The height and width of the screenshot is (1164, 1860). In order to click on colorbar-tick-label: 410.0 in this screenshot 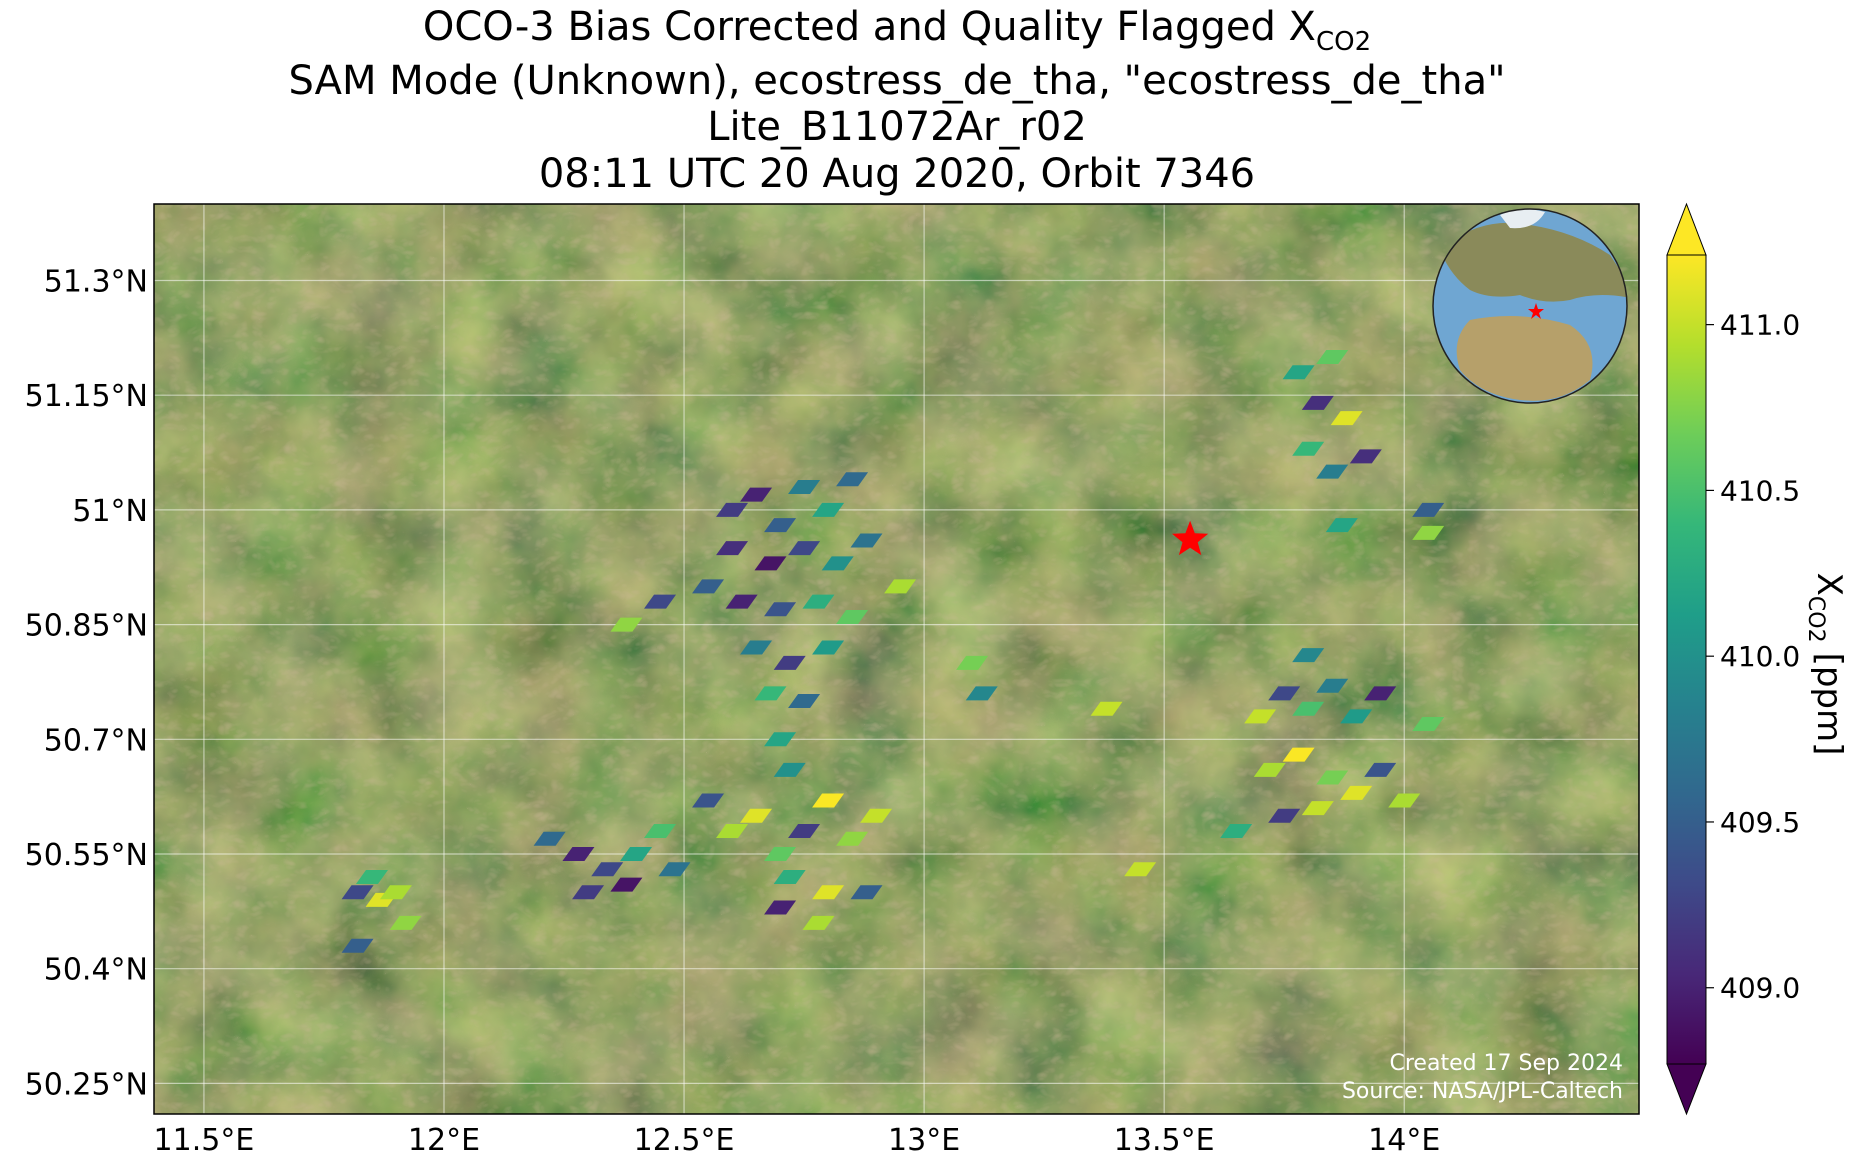, I will do `click(1760, 656)`.